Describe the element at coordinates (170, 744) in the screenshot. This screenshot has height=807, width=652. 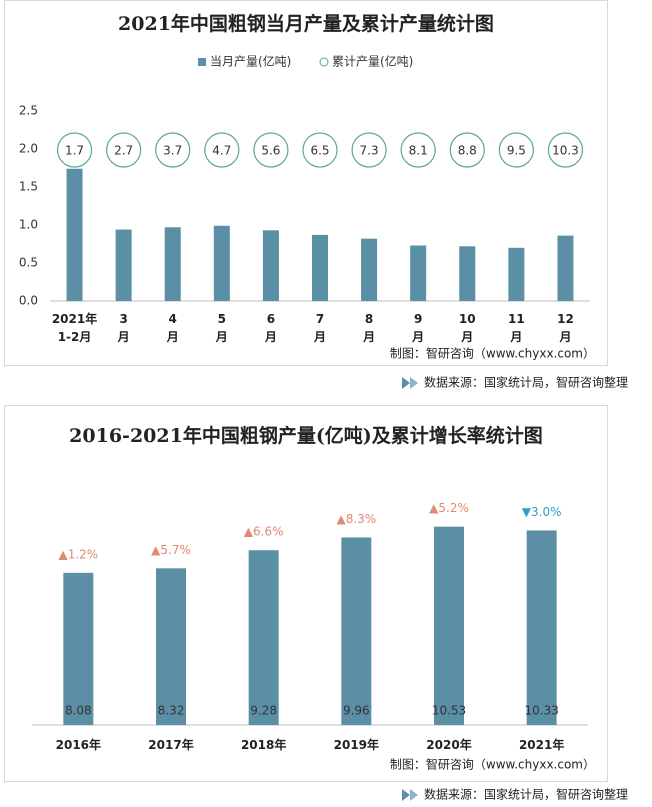
I see `x-tick-label: 2017年` at that location.